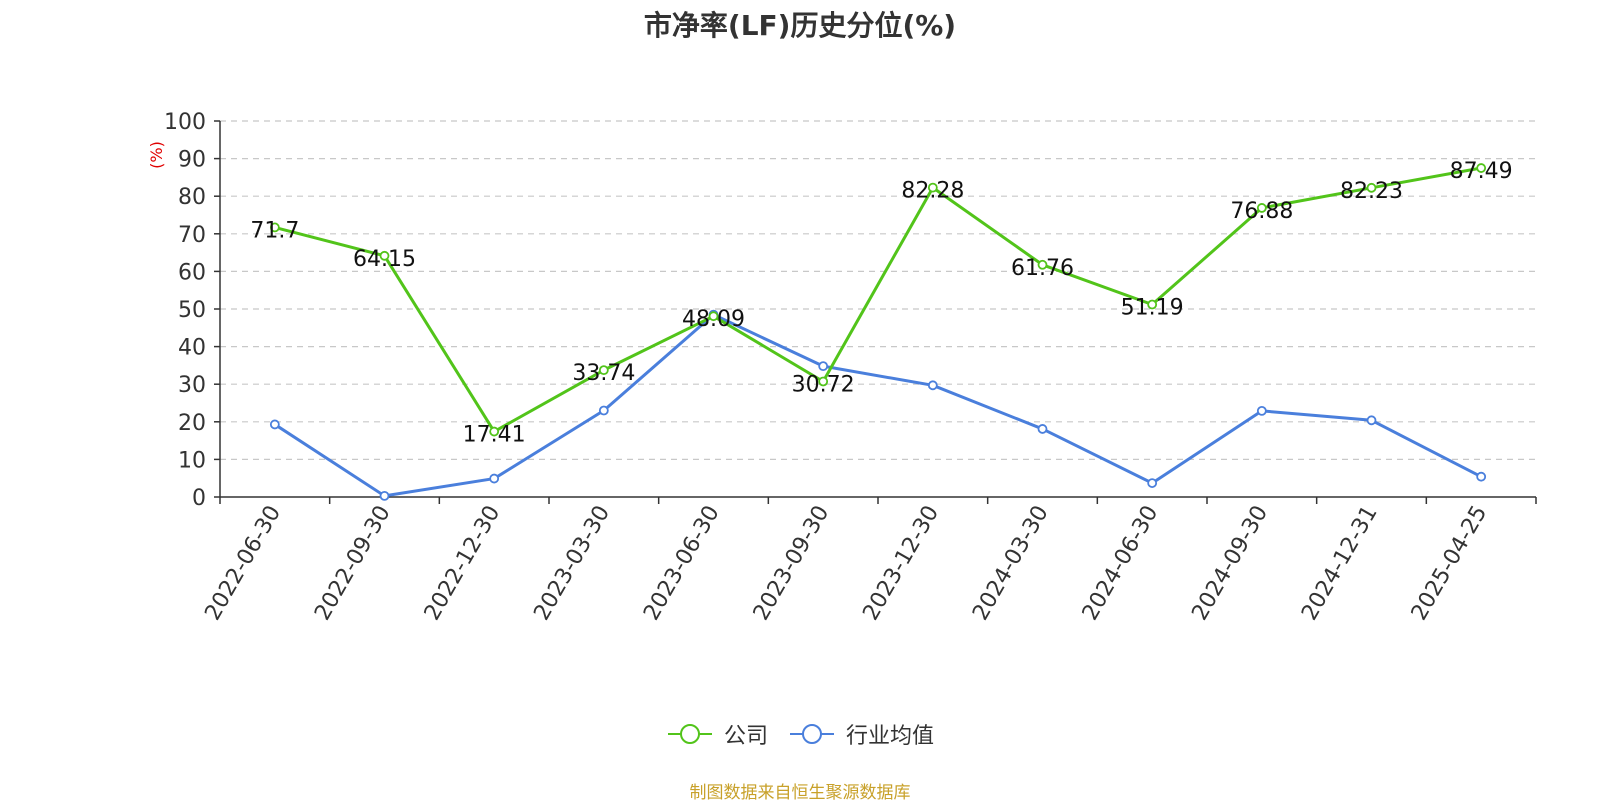 The image size is (1600, 803). Describe the element at coordinates (199, 498) in the screenshot. I see `y-tick-label: 0` at that location.